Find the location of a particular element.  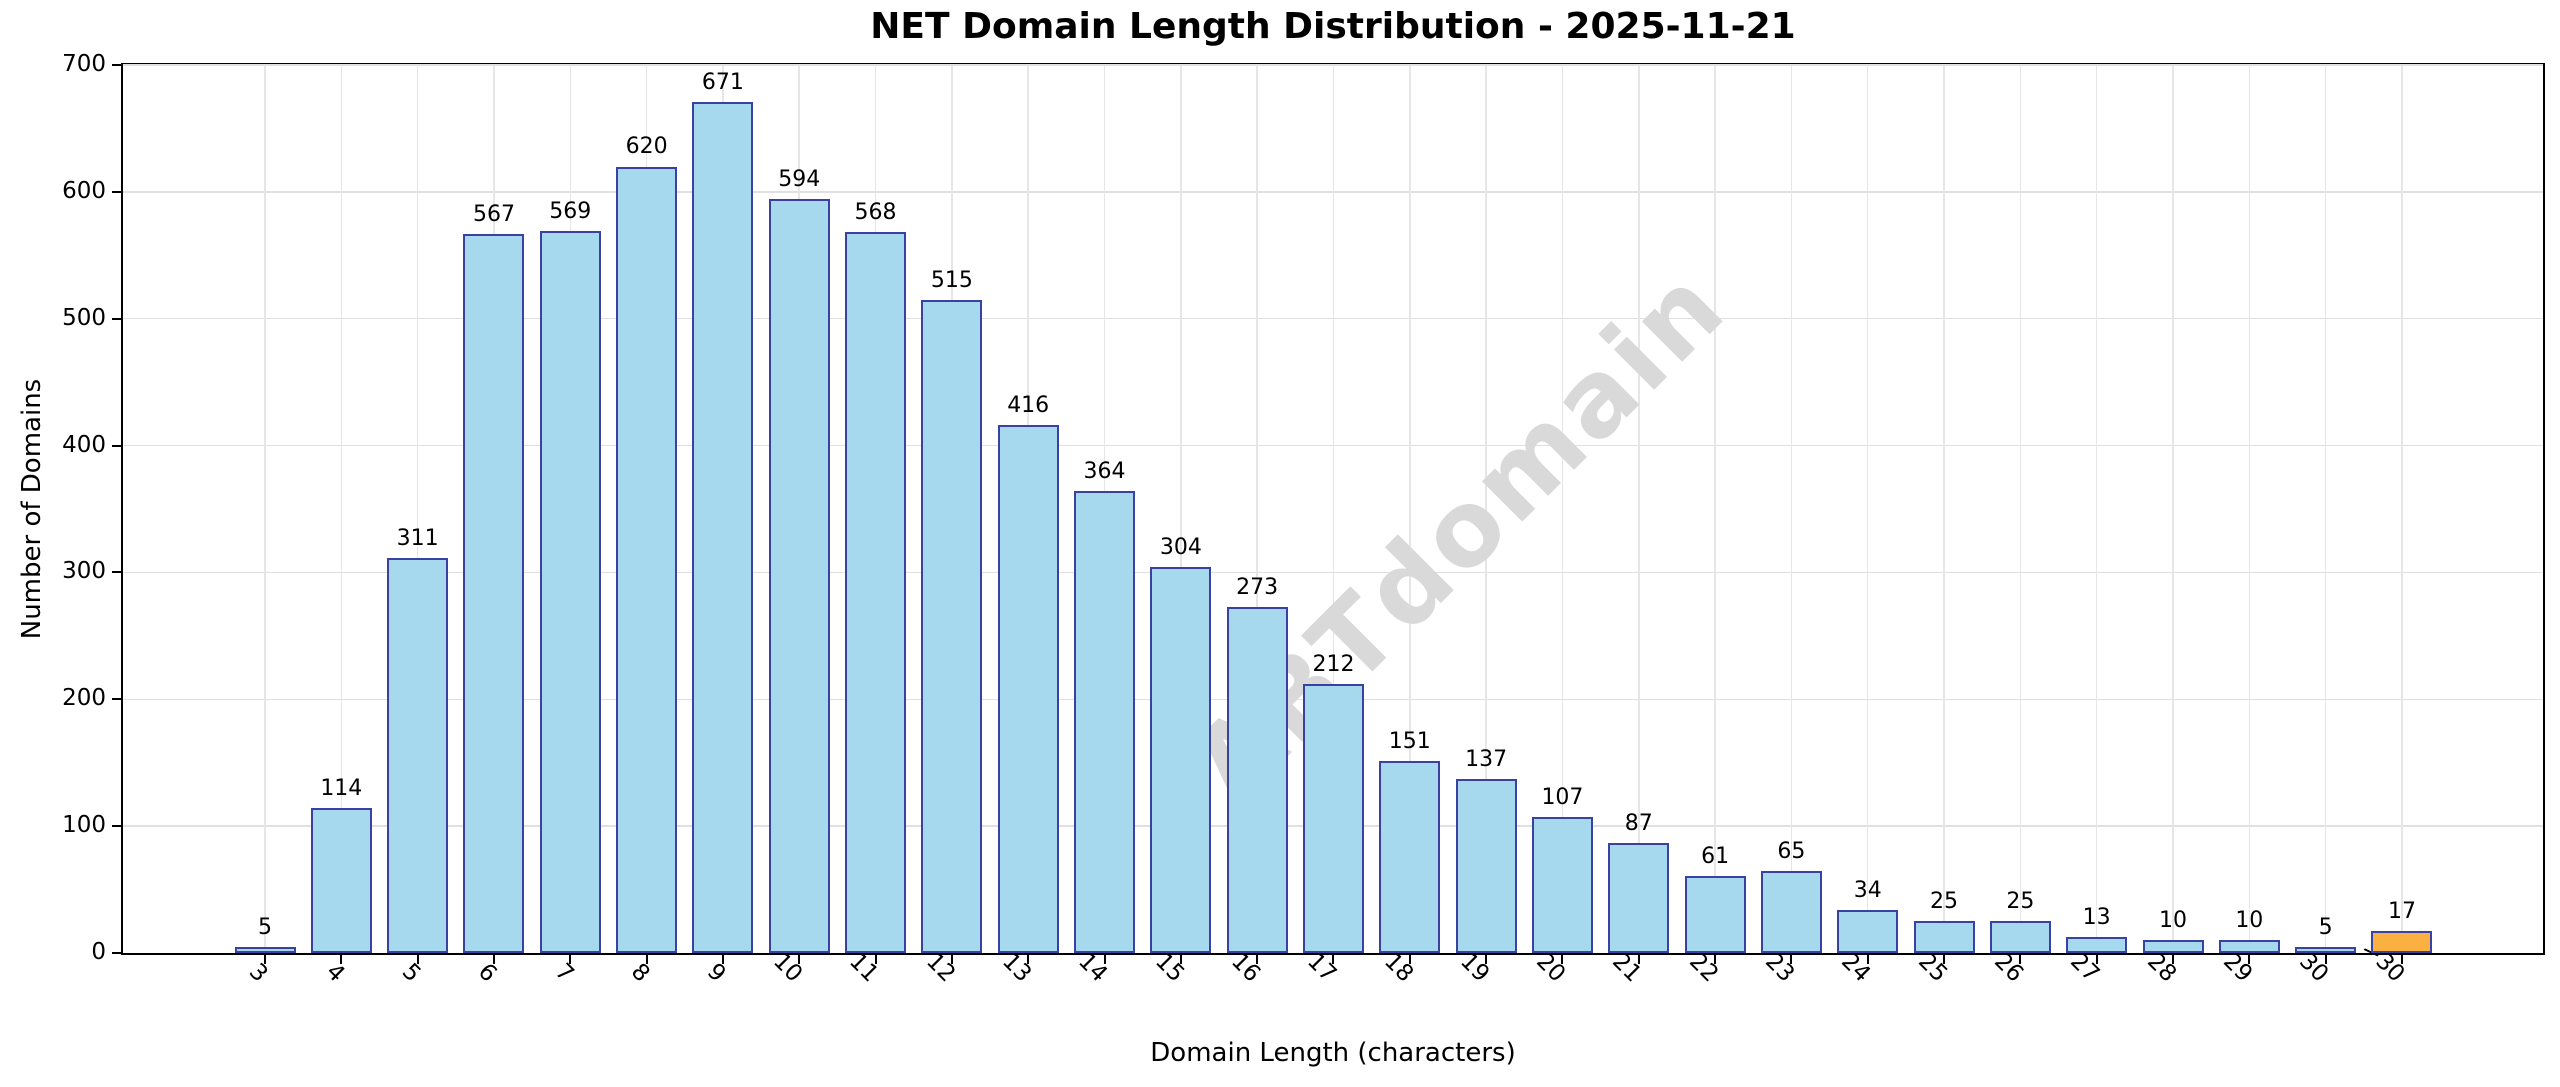

bar-value-label: 567 is located at coordinates (493, 214).